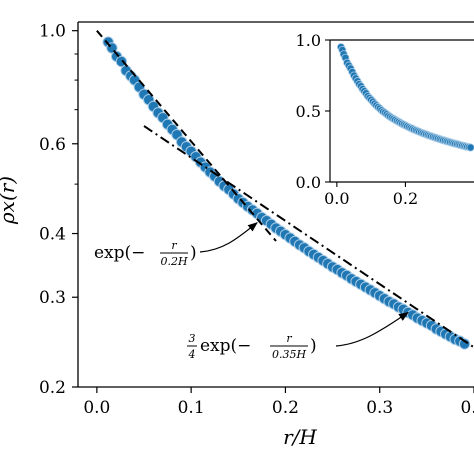 The image size is (474, 474). Describe the element at coordinates (308, 182) in the screenshot. I see `inset-y-tick-label: 0.0` at that location.